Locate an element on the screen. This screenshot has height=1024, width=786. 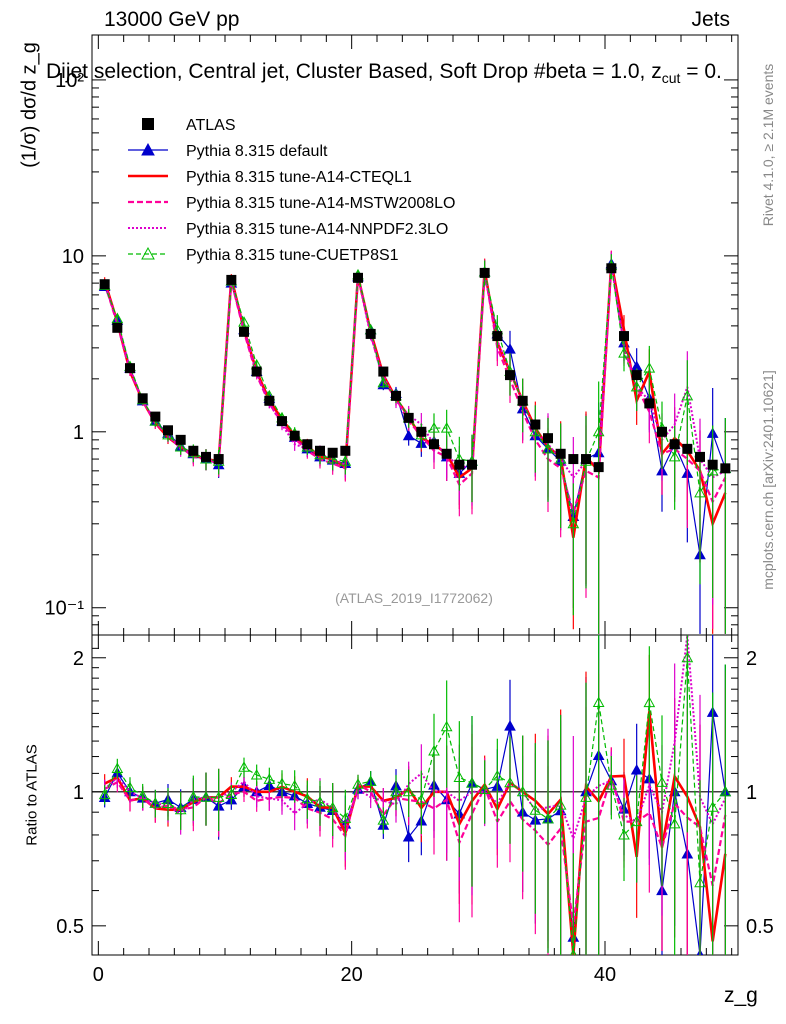
energy-label: 13000 GeV pp is located at coordinates (172, 19).